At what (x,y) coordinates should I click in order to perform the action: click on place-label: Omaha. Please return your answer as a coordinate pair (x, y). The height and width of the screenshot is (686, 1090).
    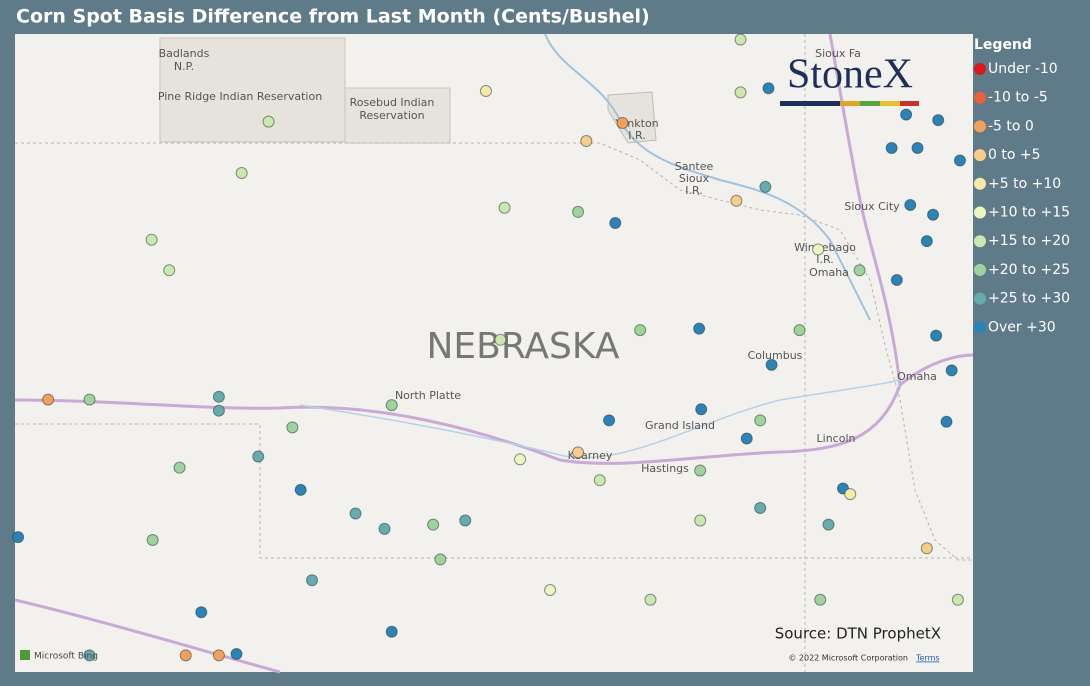
    Looking at the image, I should click on (917, 376).